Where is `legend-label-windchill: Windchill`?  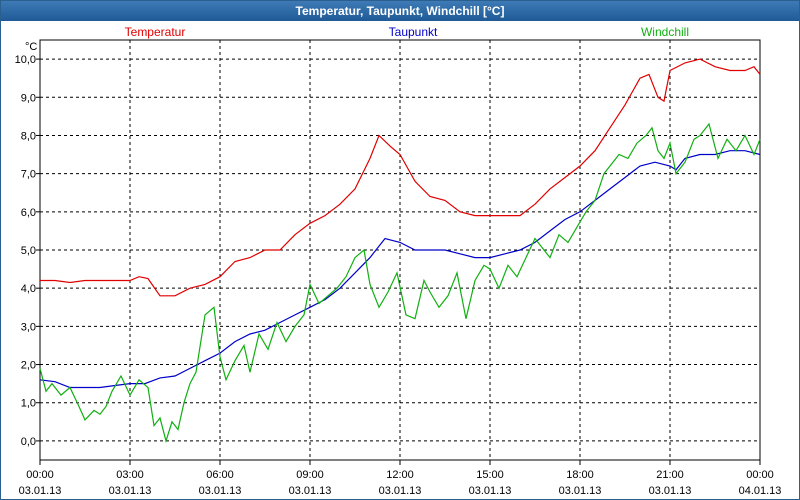
legend-label-windchill: Windchill is located at coordinates (665, 32).